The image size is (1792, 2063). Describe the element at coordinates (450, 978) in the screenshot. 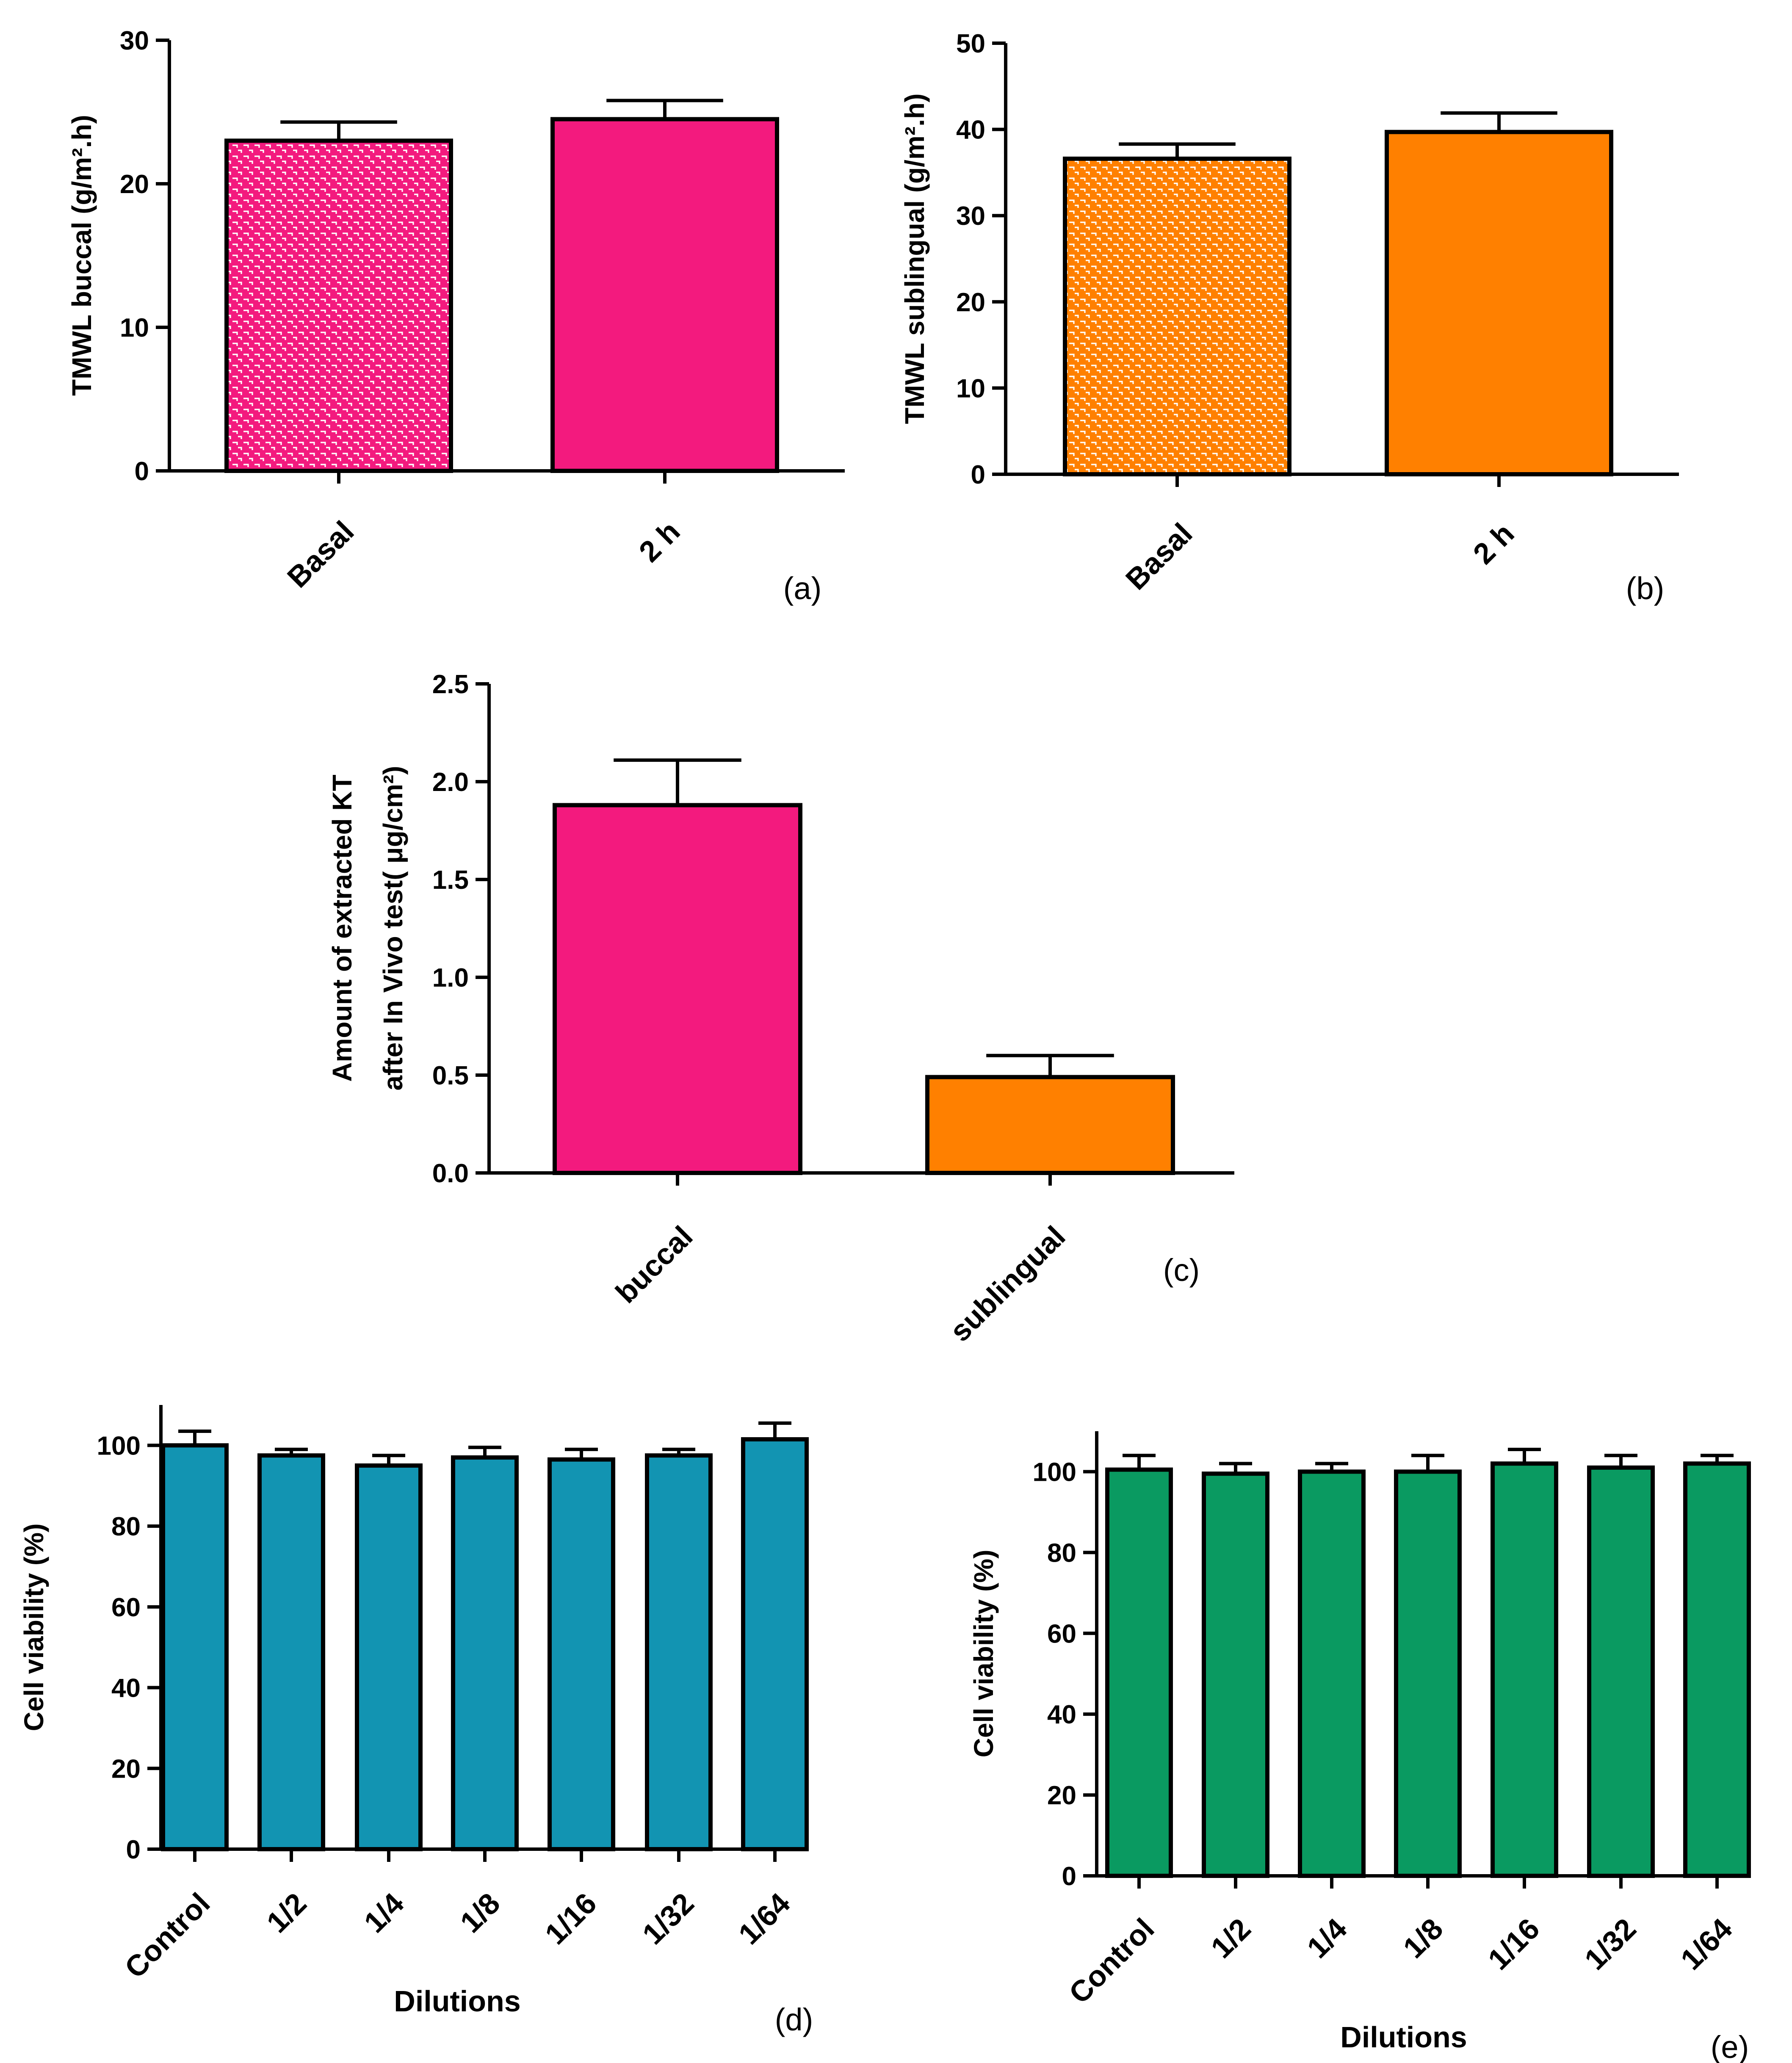

I see `y-tick-label: 1.0` at that location.